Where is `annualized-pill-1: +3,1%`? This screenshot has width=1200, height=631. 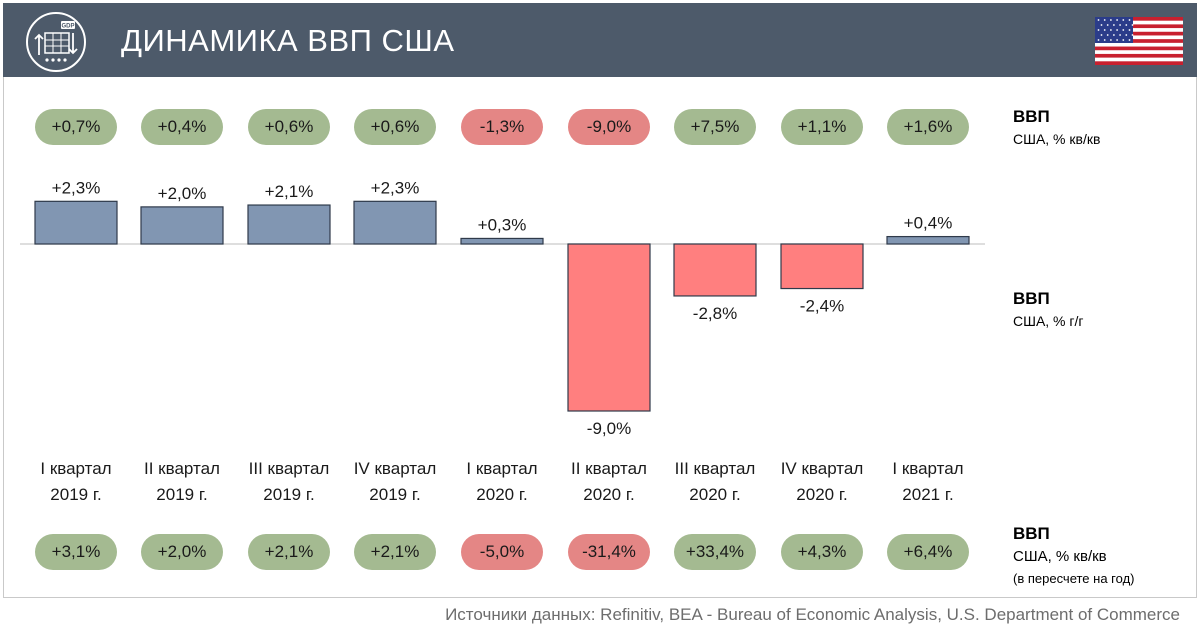 annualized-pill-1: +3,1% is located at coordinates (76, 552).